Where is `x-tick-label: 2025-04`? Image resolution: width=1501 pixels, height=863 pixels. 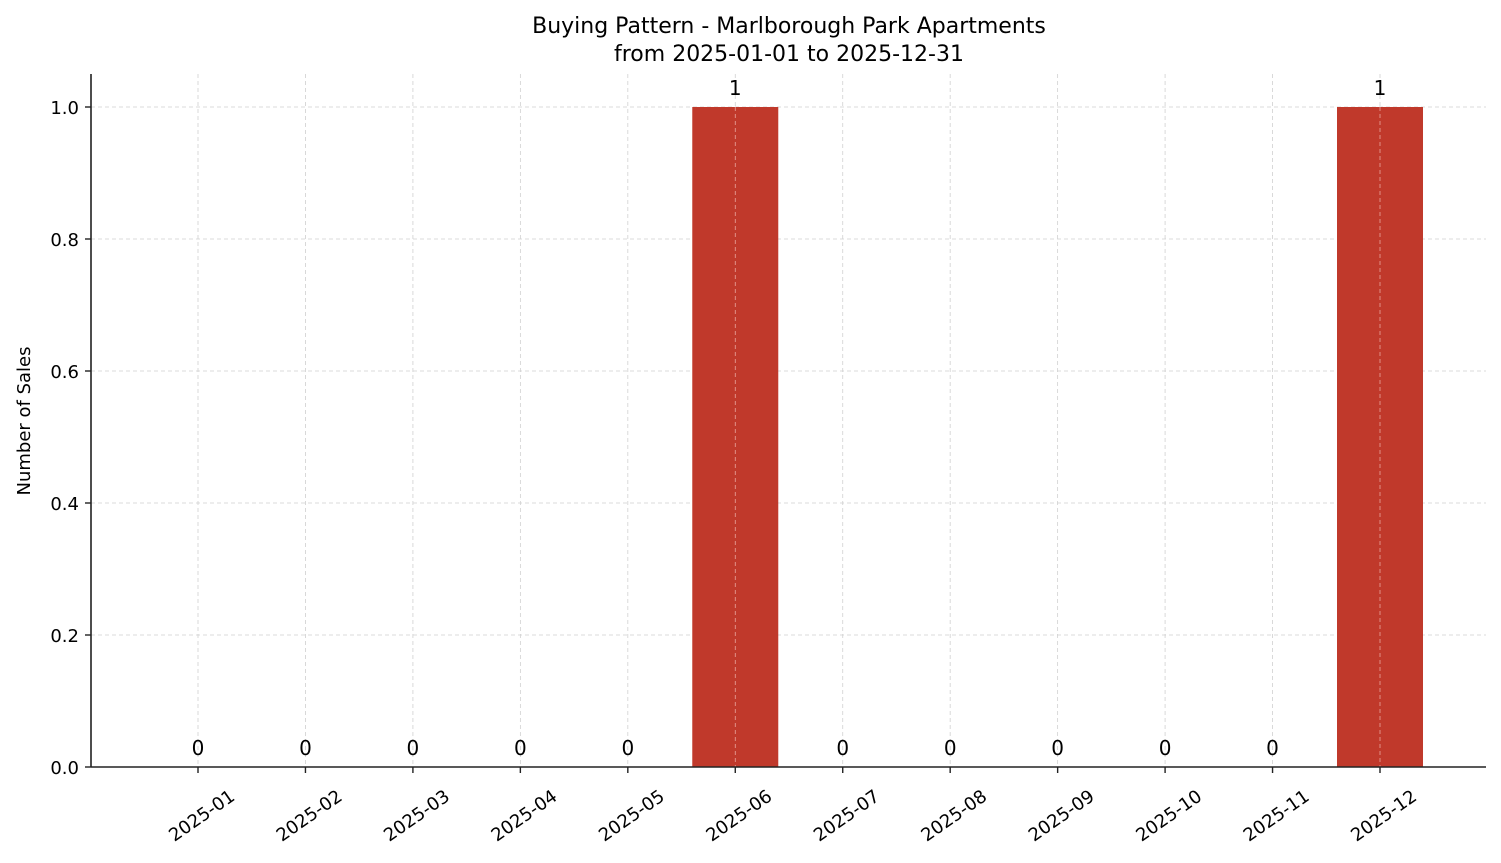 x-tick-label: 2025-04 is located at coordinates (525, 816).